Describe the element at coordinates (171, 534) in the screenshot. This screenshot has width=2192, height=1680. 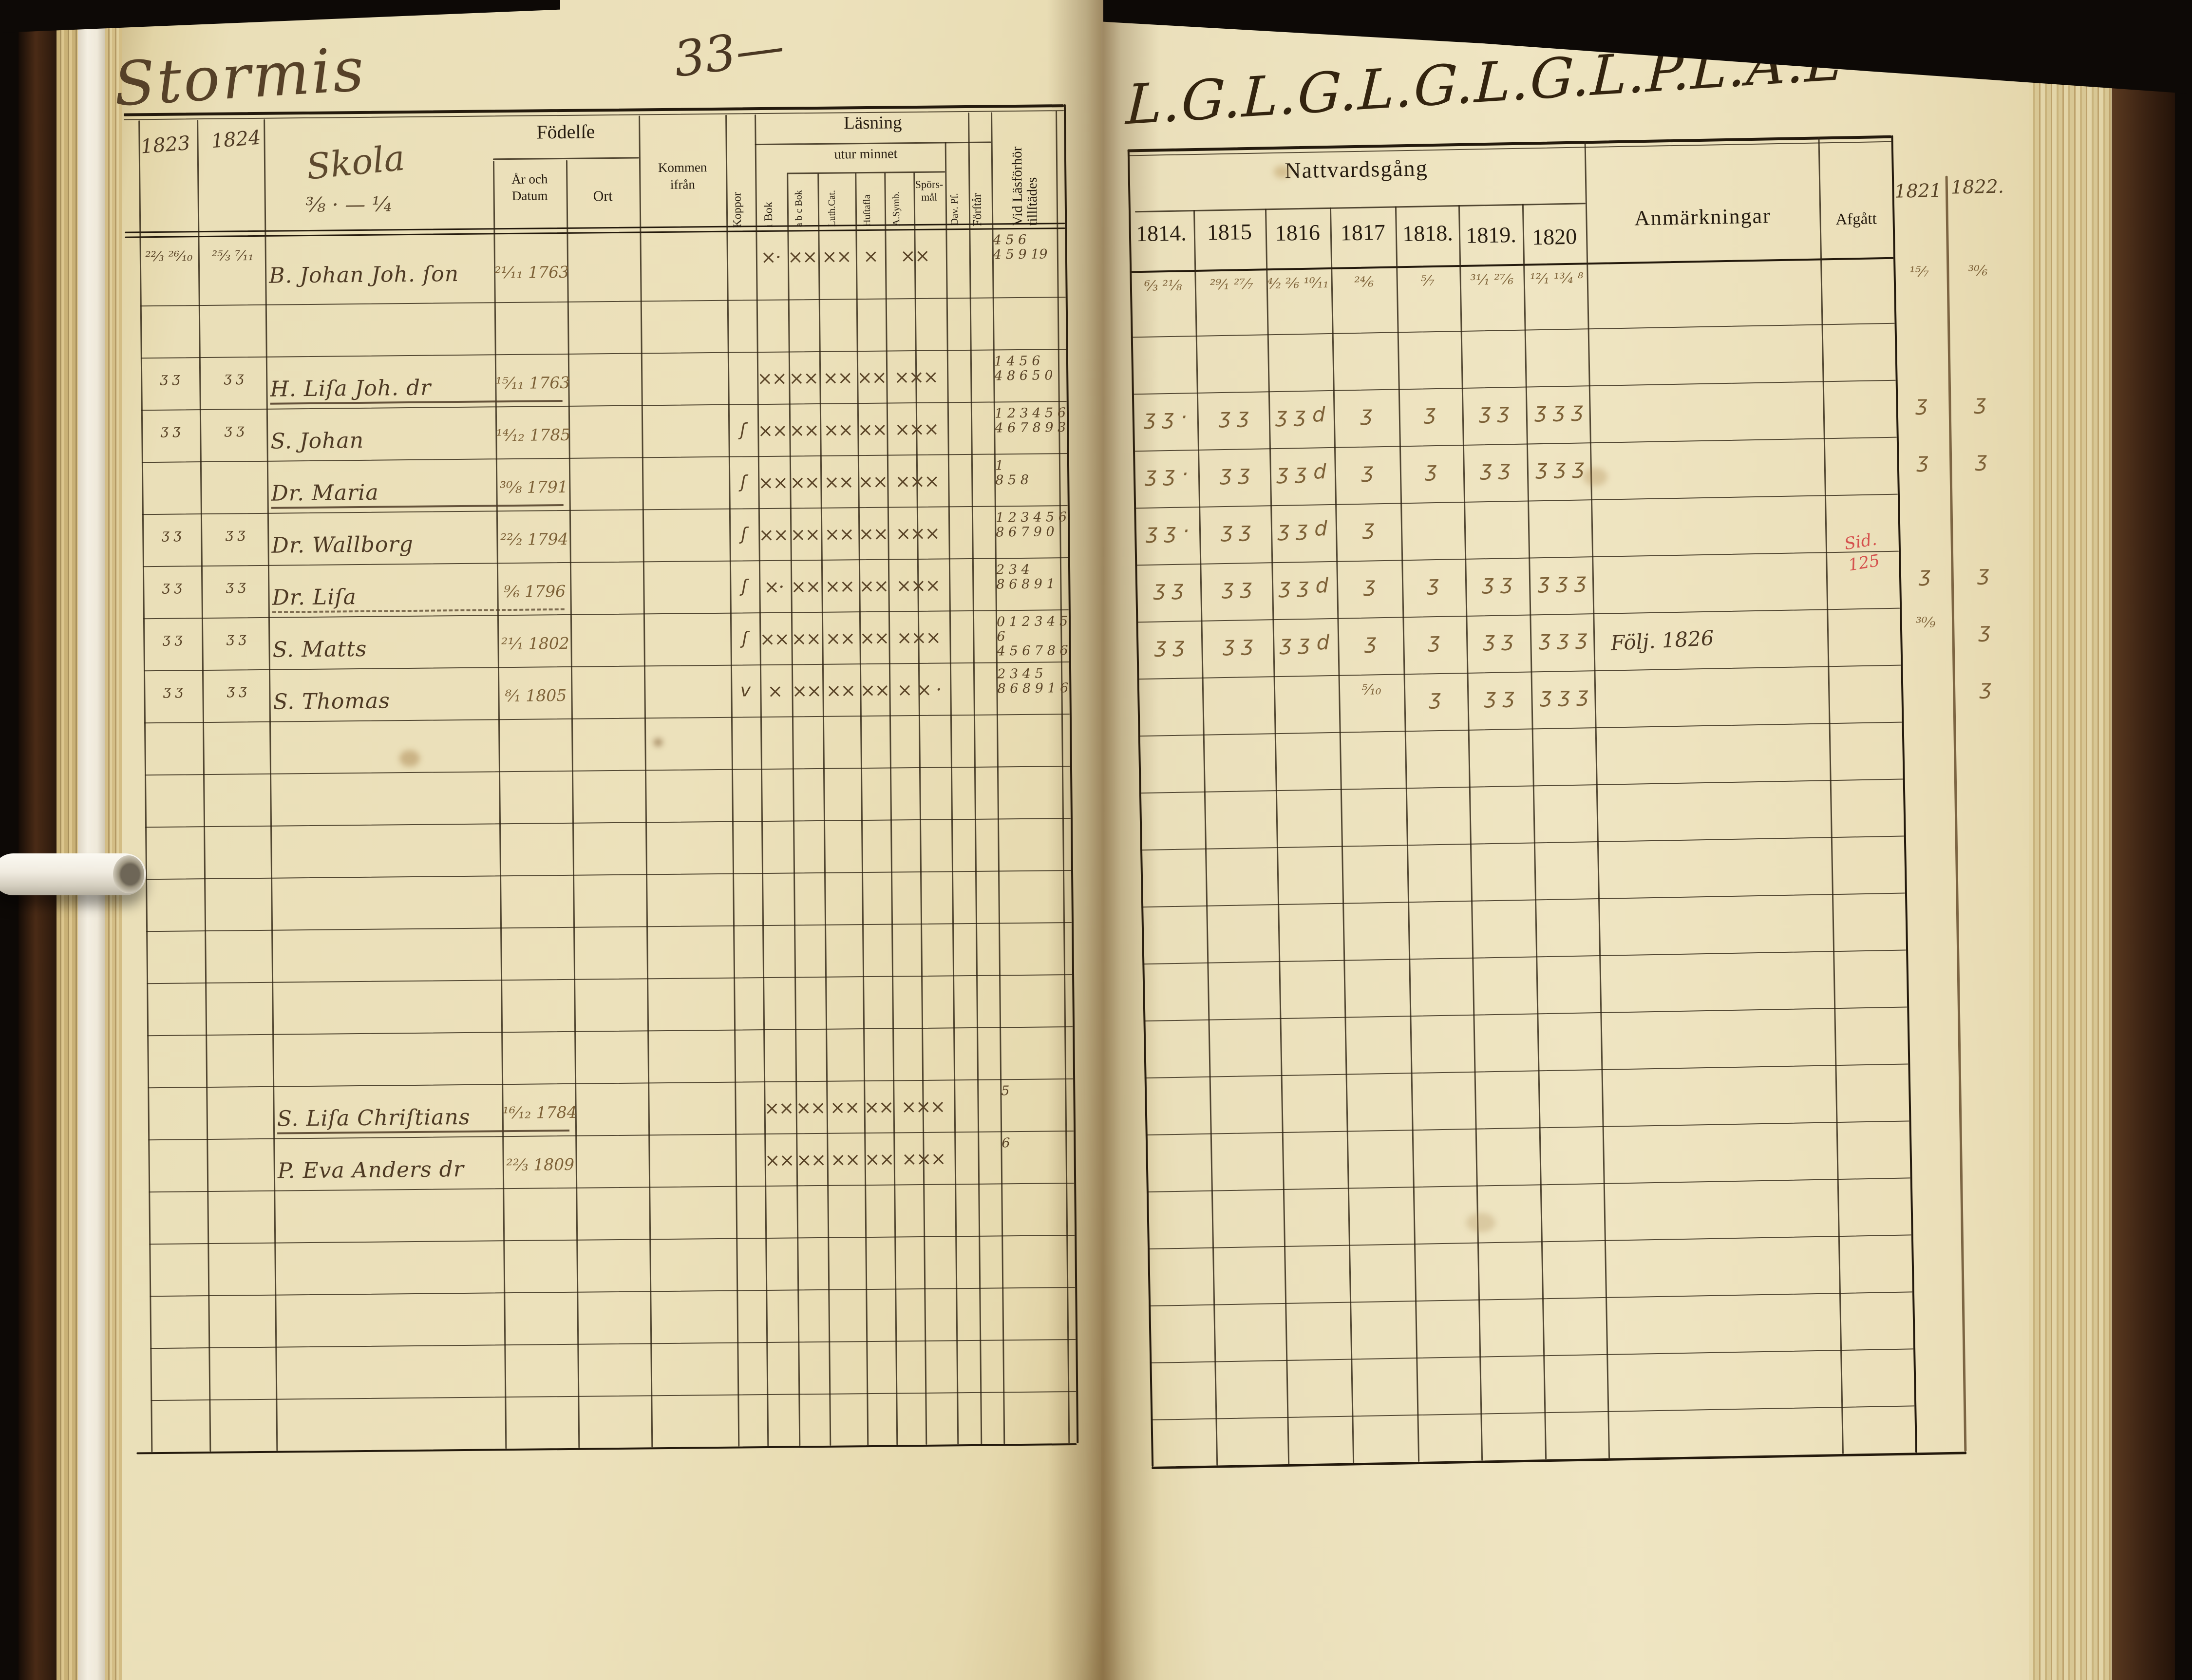
I see `entry-m1: ʒ ʒ` at that location.